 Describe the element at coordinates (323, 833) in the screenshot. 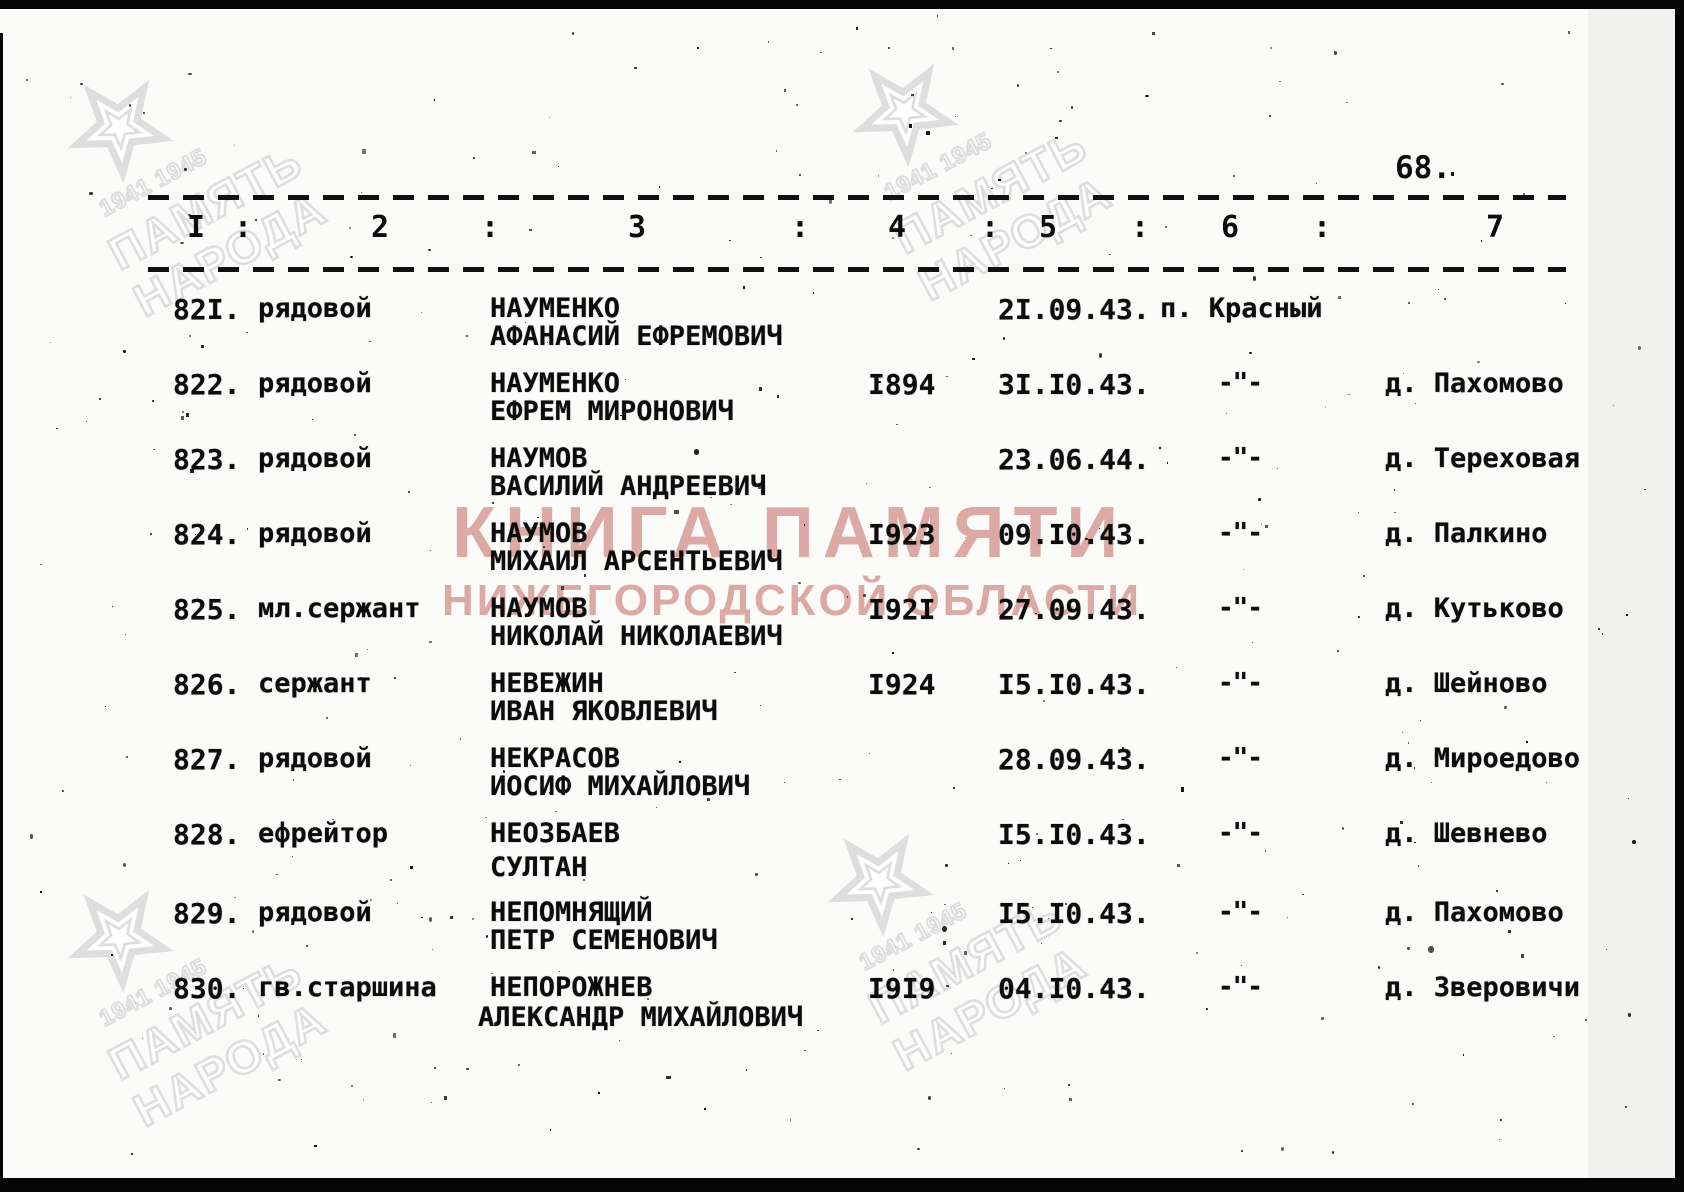

I see `rank-cell: ефрейтор` at that location.